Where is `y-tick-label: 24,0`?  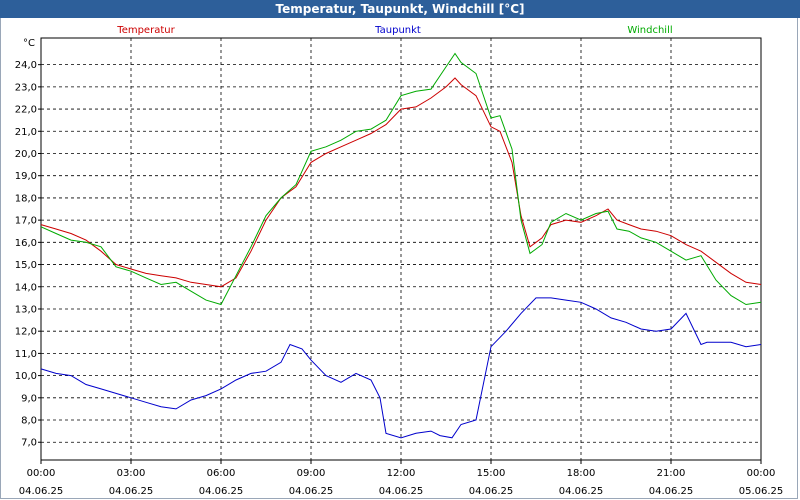
y-tick-label: 24,0 is located at coordinates (26, 65).